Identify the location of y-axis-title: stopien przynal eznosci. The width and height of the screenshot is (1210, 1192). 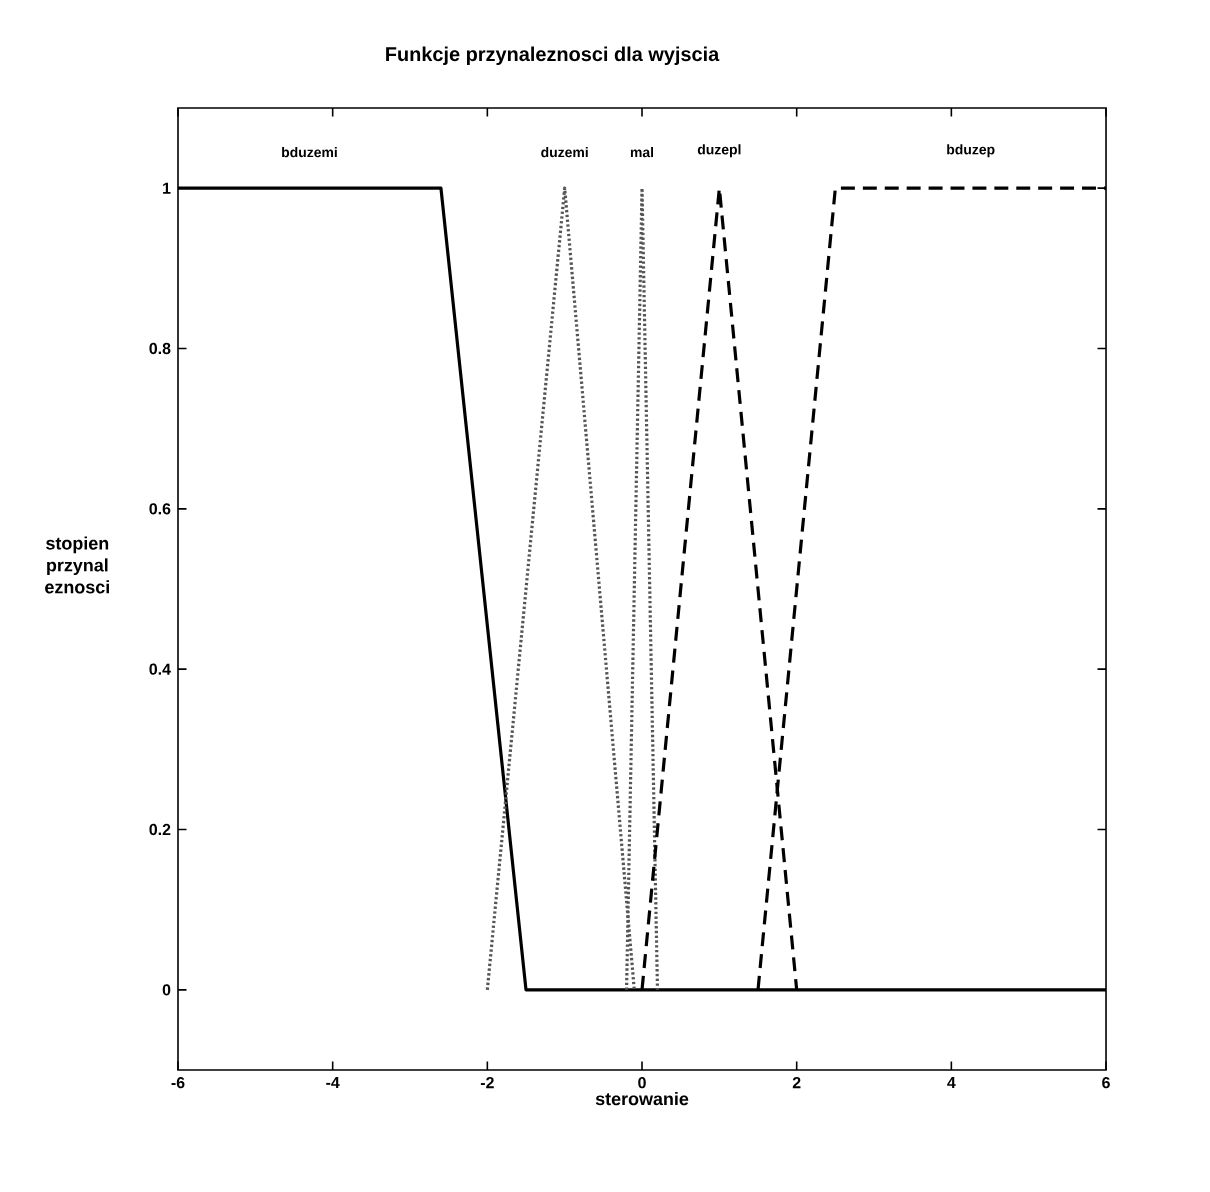
(77, 565).